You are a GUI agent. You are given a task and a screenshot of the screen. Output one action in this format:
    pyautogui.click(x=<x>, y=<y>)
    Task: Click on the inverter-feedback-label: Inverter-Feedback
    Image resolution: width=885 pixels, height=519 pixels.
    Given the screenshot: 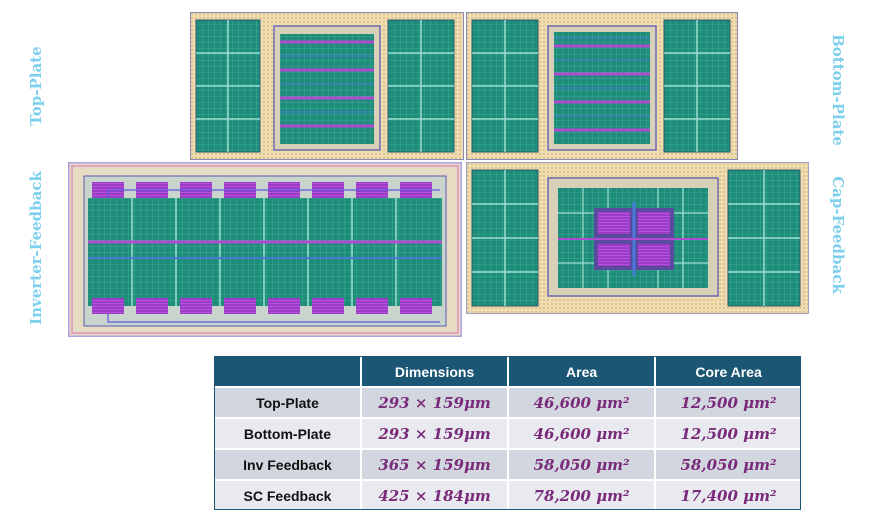 What is the action you would take?
    pyautogui.click(x=36, y=248)
    